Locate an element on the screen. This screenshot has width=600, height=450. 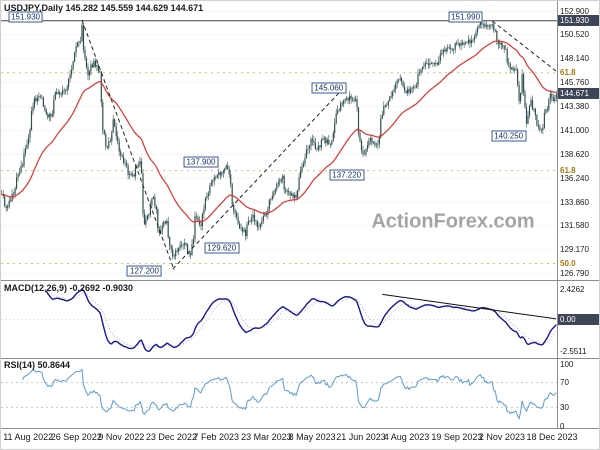
watermark: ActionForex.com is located at coordinates (453, 221).